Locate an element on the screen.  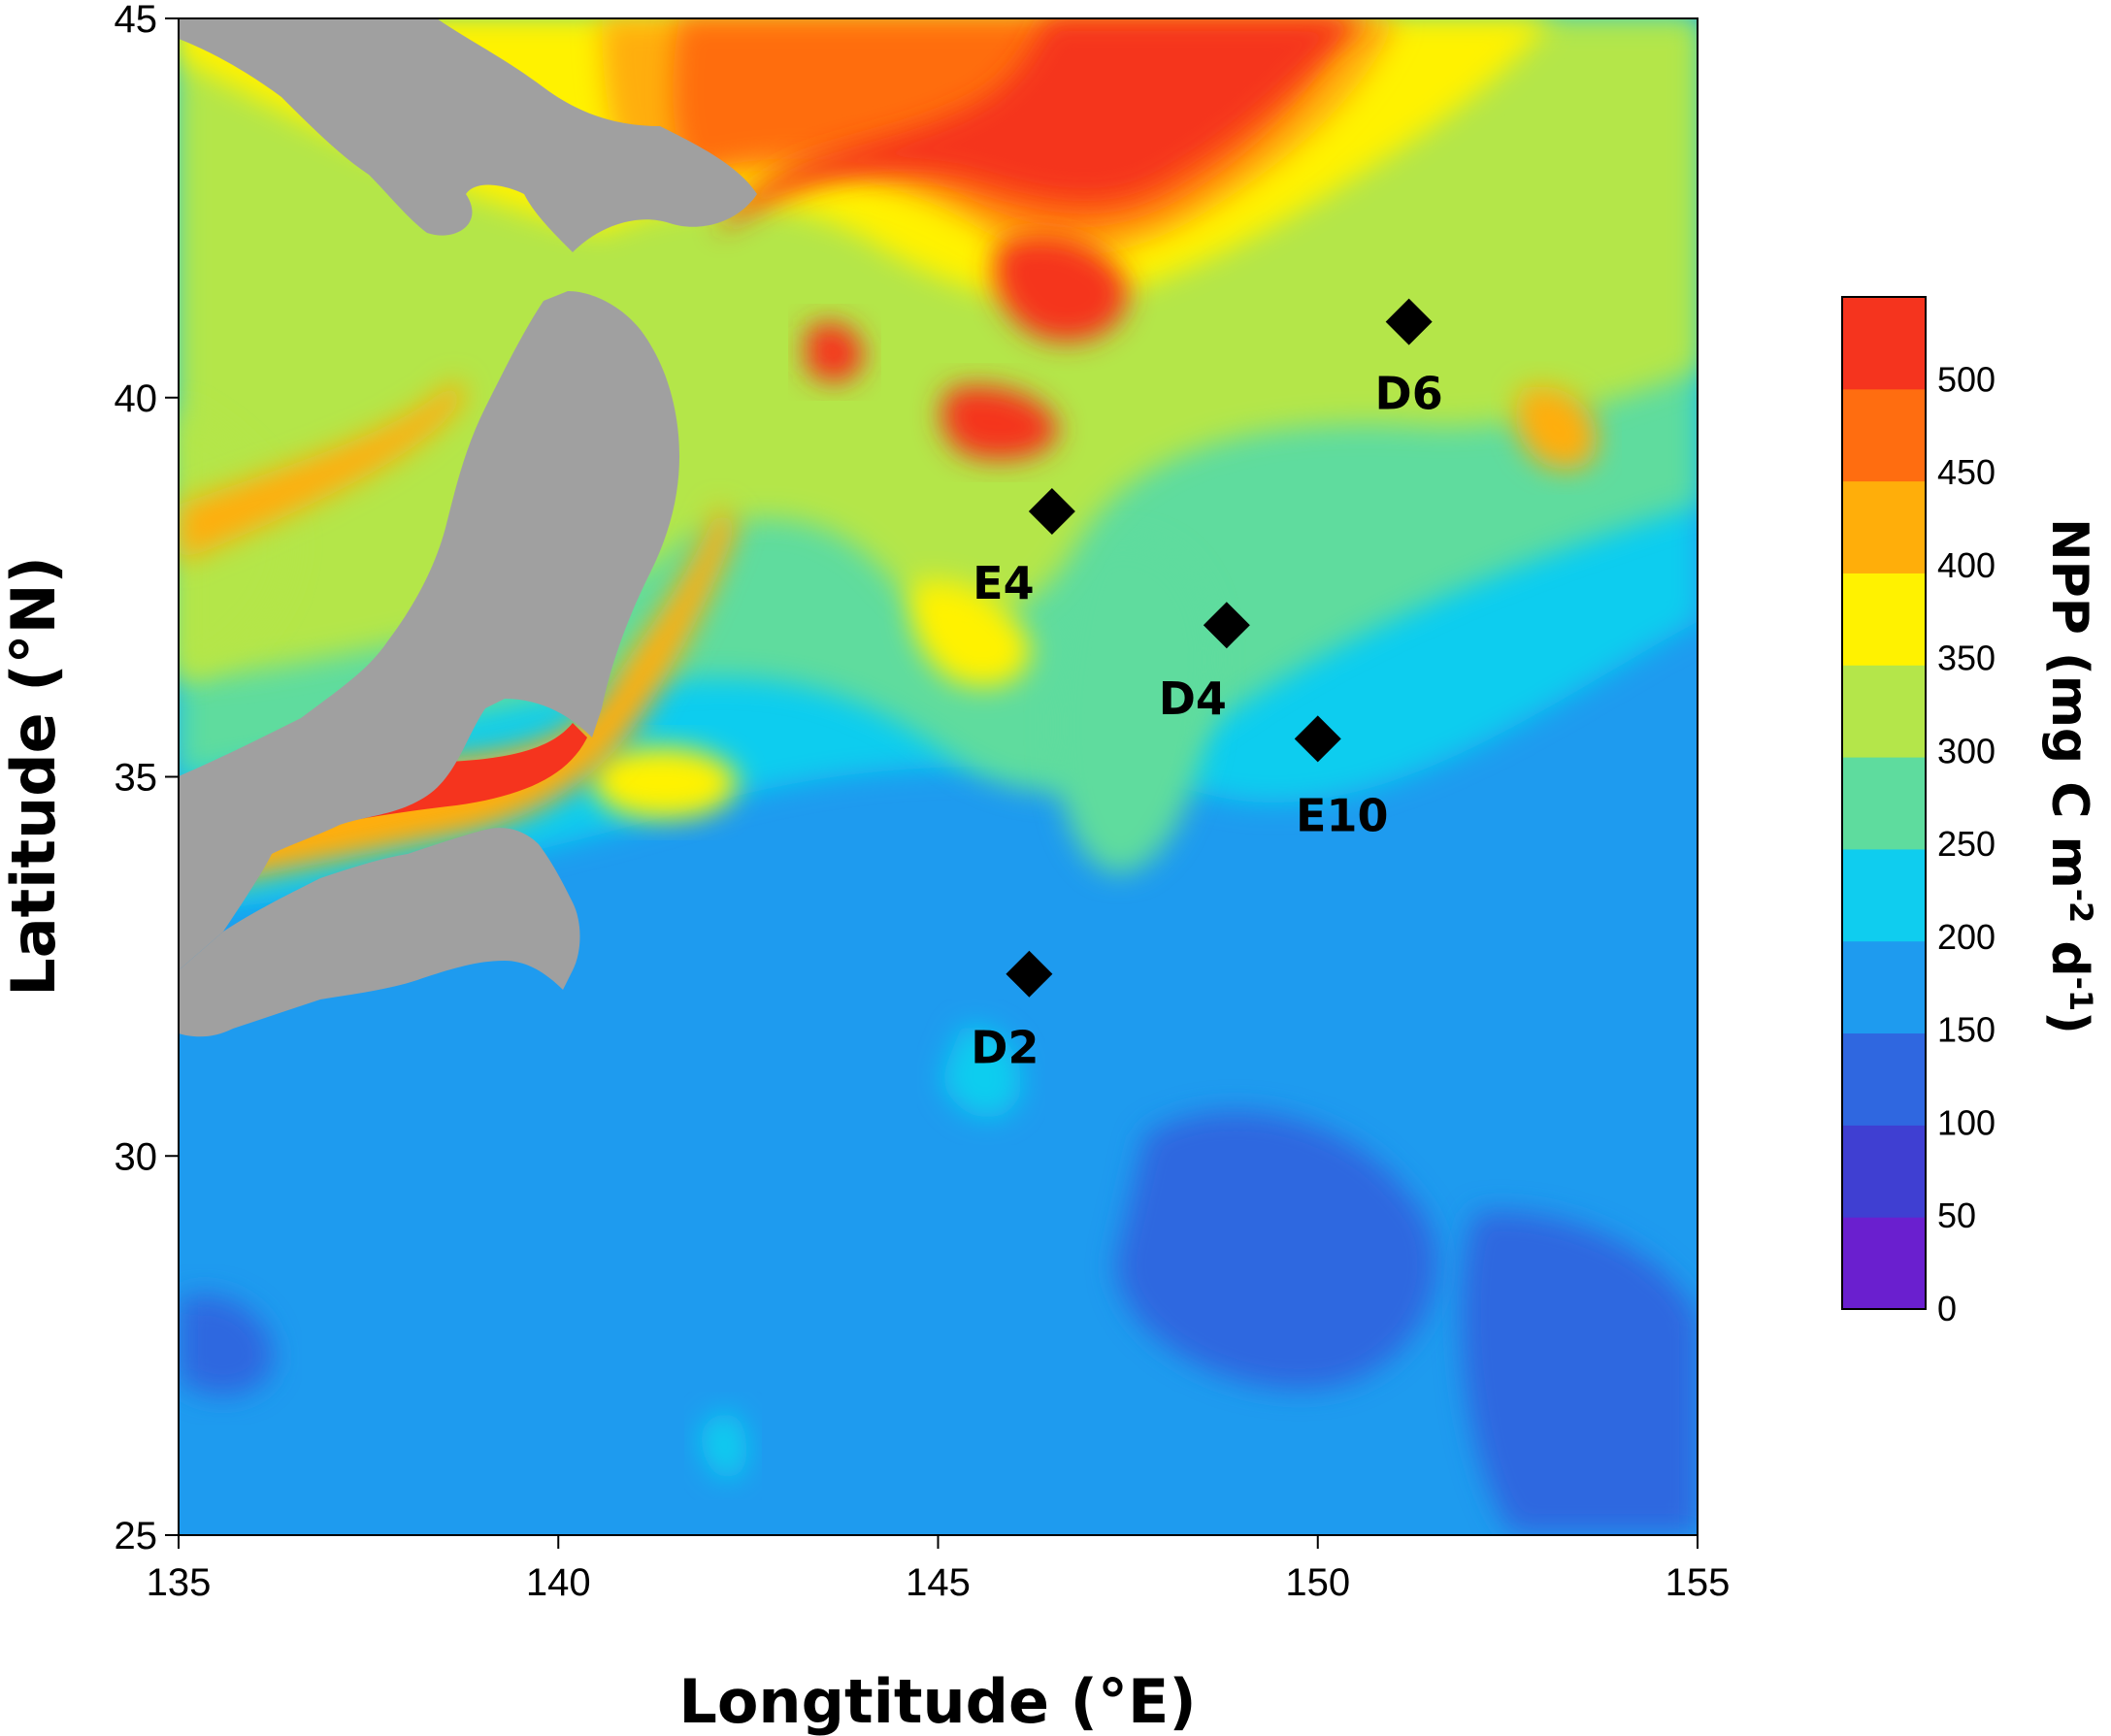
y-axis-title: Latitude (°N) is located at coordinates (34, 776).